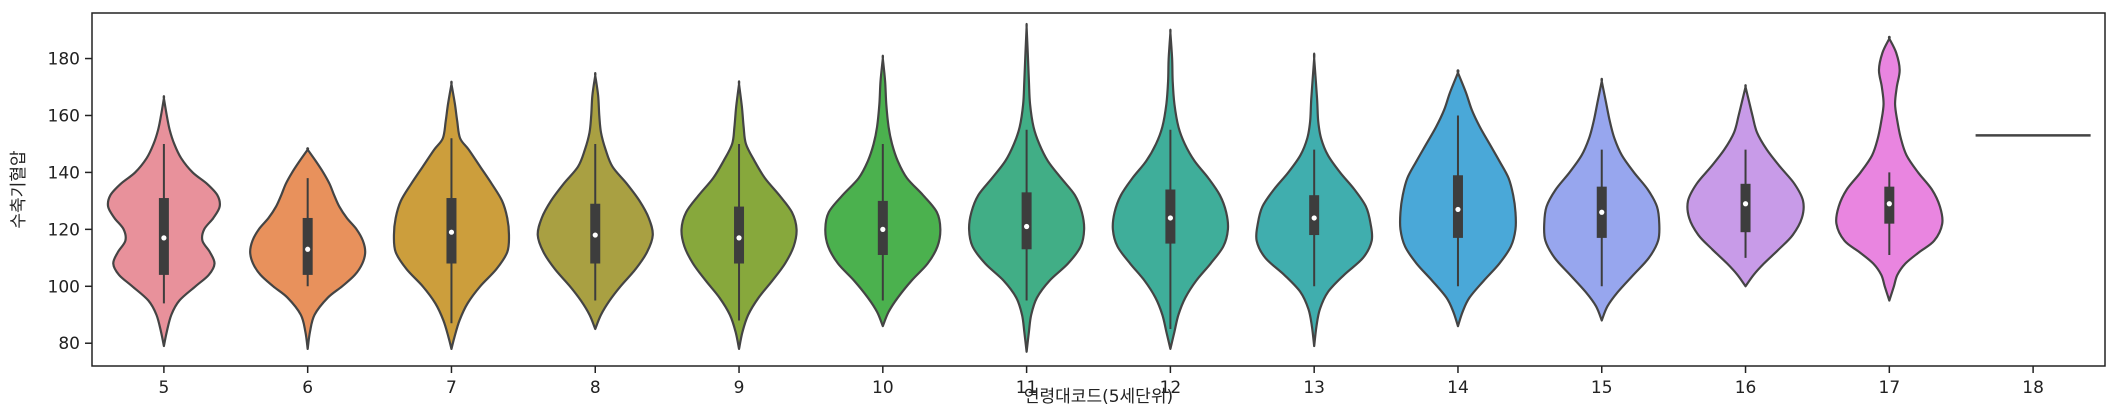 This screenshot has width=2115, height=420. Describe the element at coordinates (1101, 382) in the screenshot. I see `x-axis: 5 6 7 8 9 10 11 12 13 14 15 16 17 18` at that location.